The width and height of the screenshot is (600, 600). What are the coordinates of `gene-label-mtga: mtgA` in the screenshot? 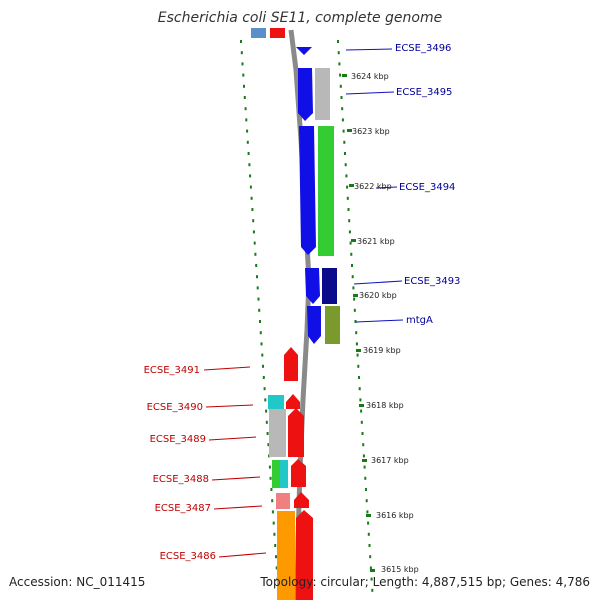 It's located at (419, 320).